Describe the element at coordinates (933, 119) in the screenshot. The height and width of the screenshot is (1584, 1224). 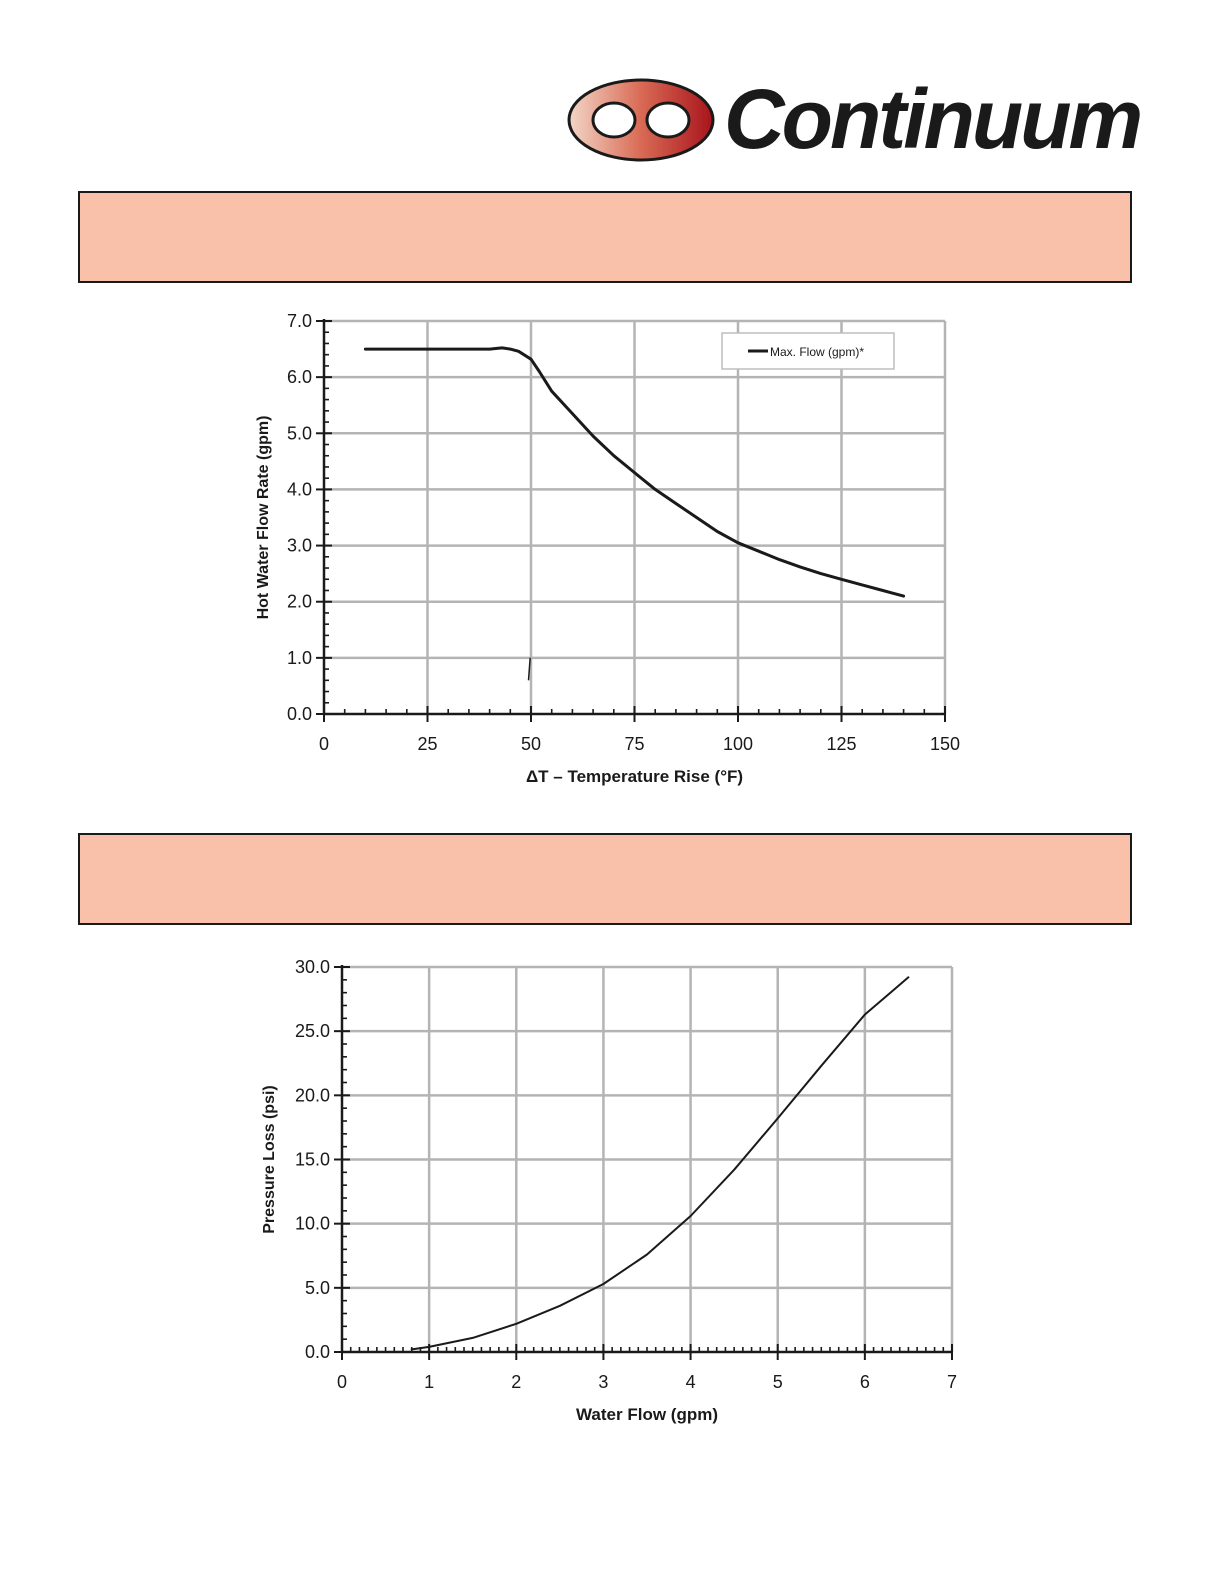
I see `logo-wordmark: Continuum` at that location.